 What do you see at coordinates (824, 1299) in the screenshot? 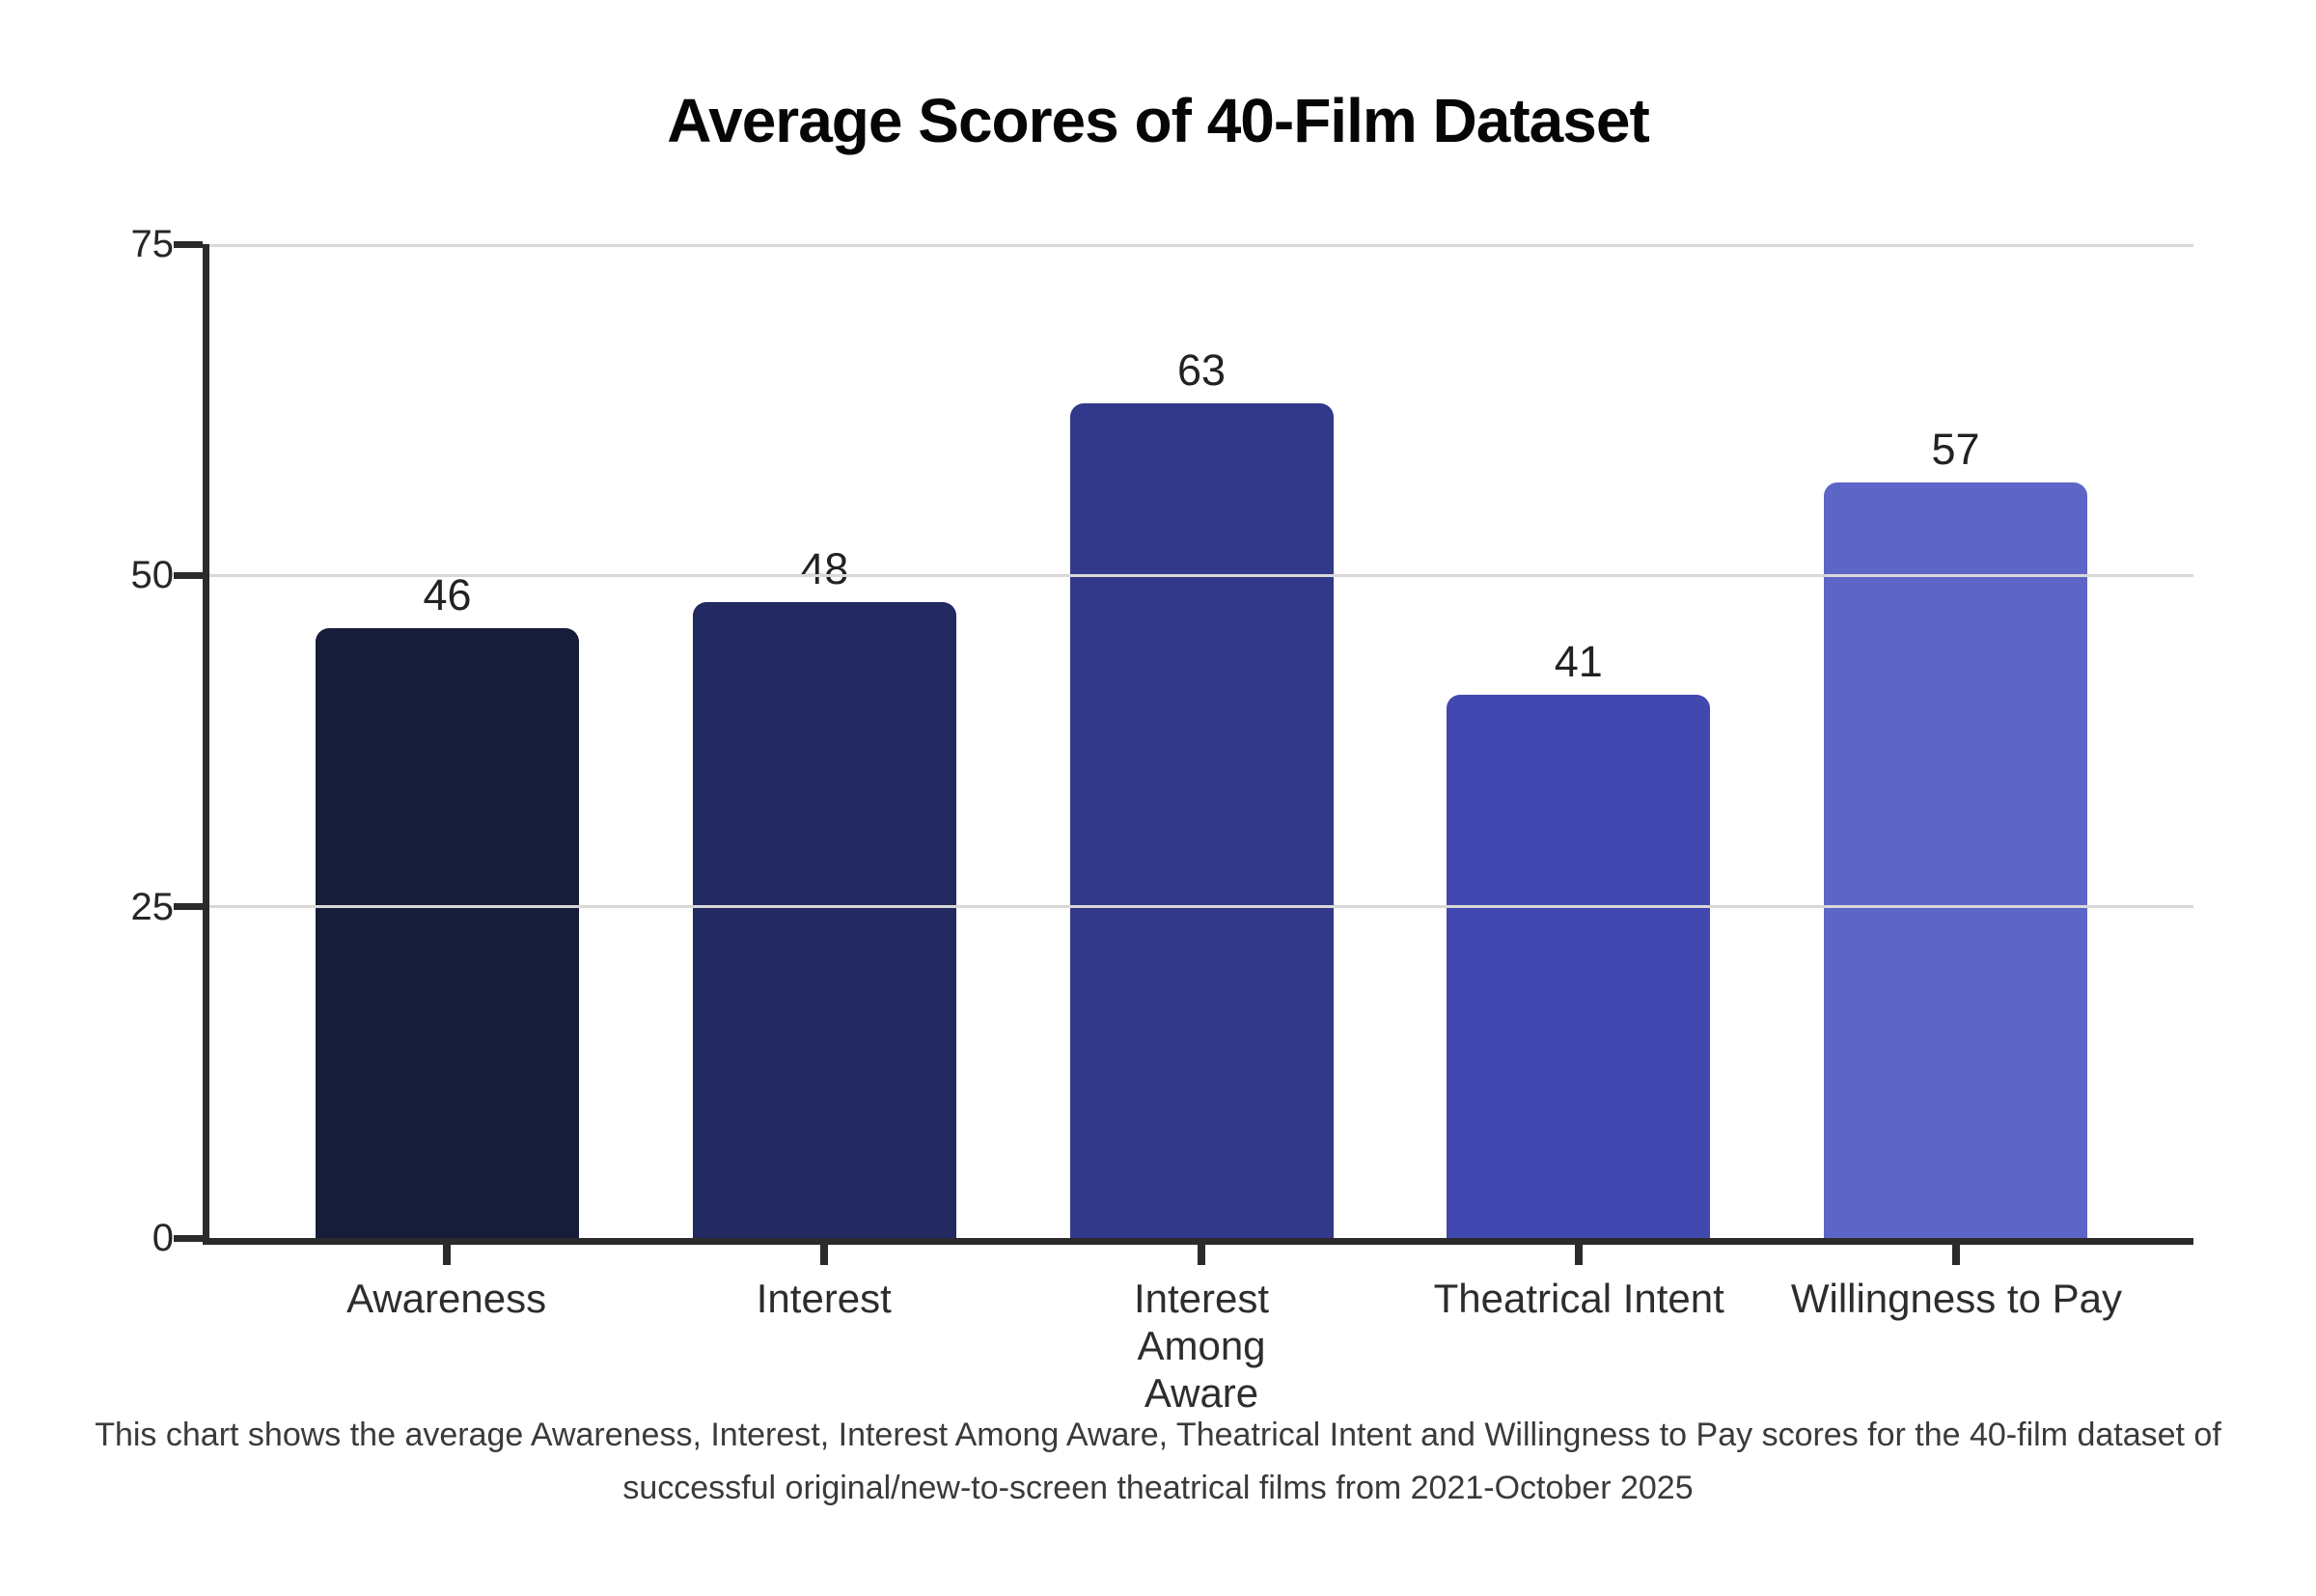
I see `x-axis-label-interest: Interest` at bounding box center [824, 1299].